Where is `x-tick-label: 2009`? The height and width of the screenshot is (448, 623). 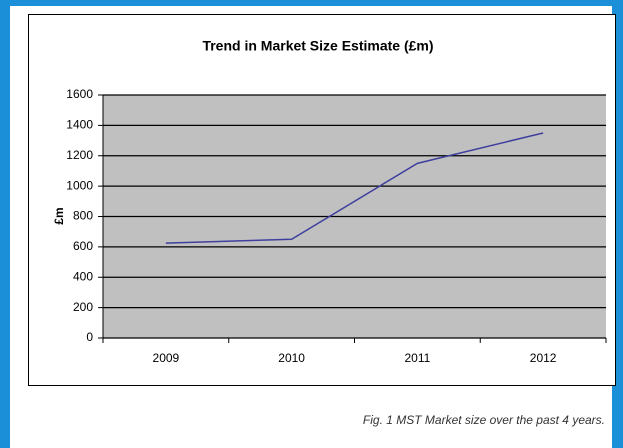 x-tick-label: 2009 is located at coordinates (166, 358).